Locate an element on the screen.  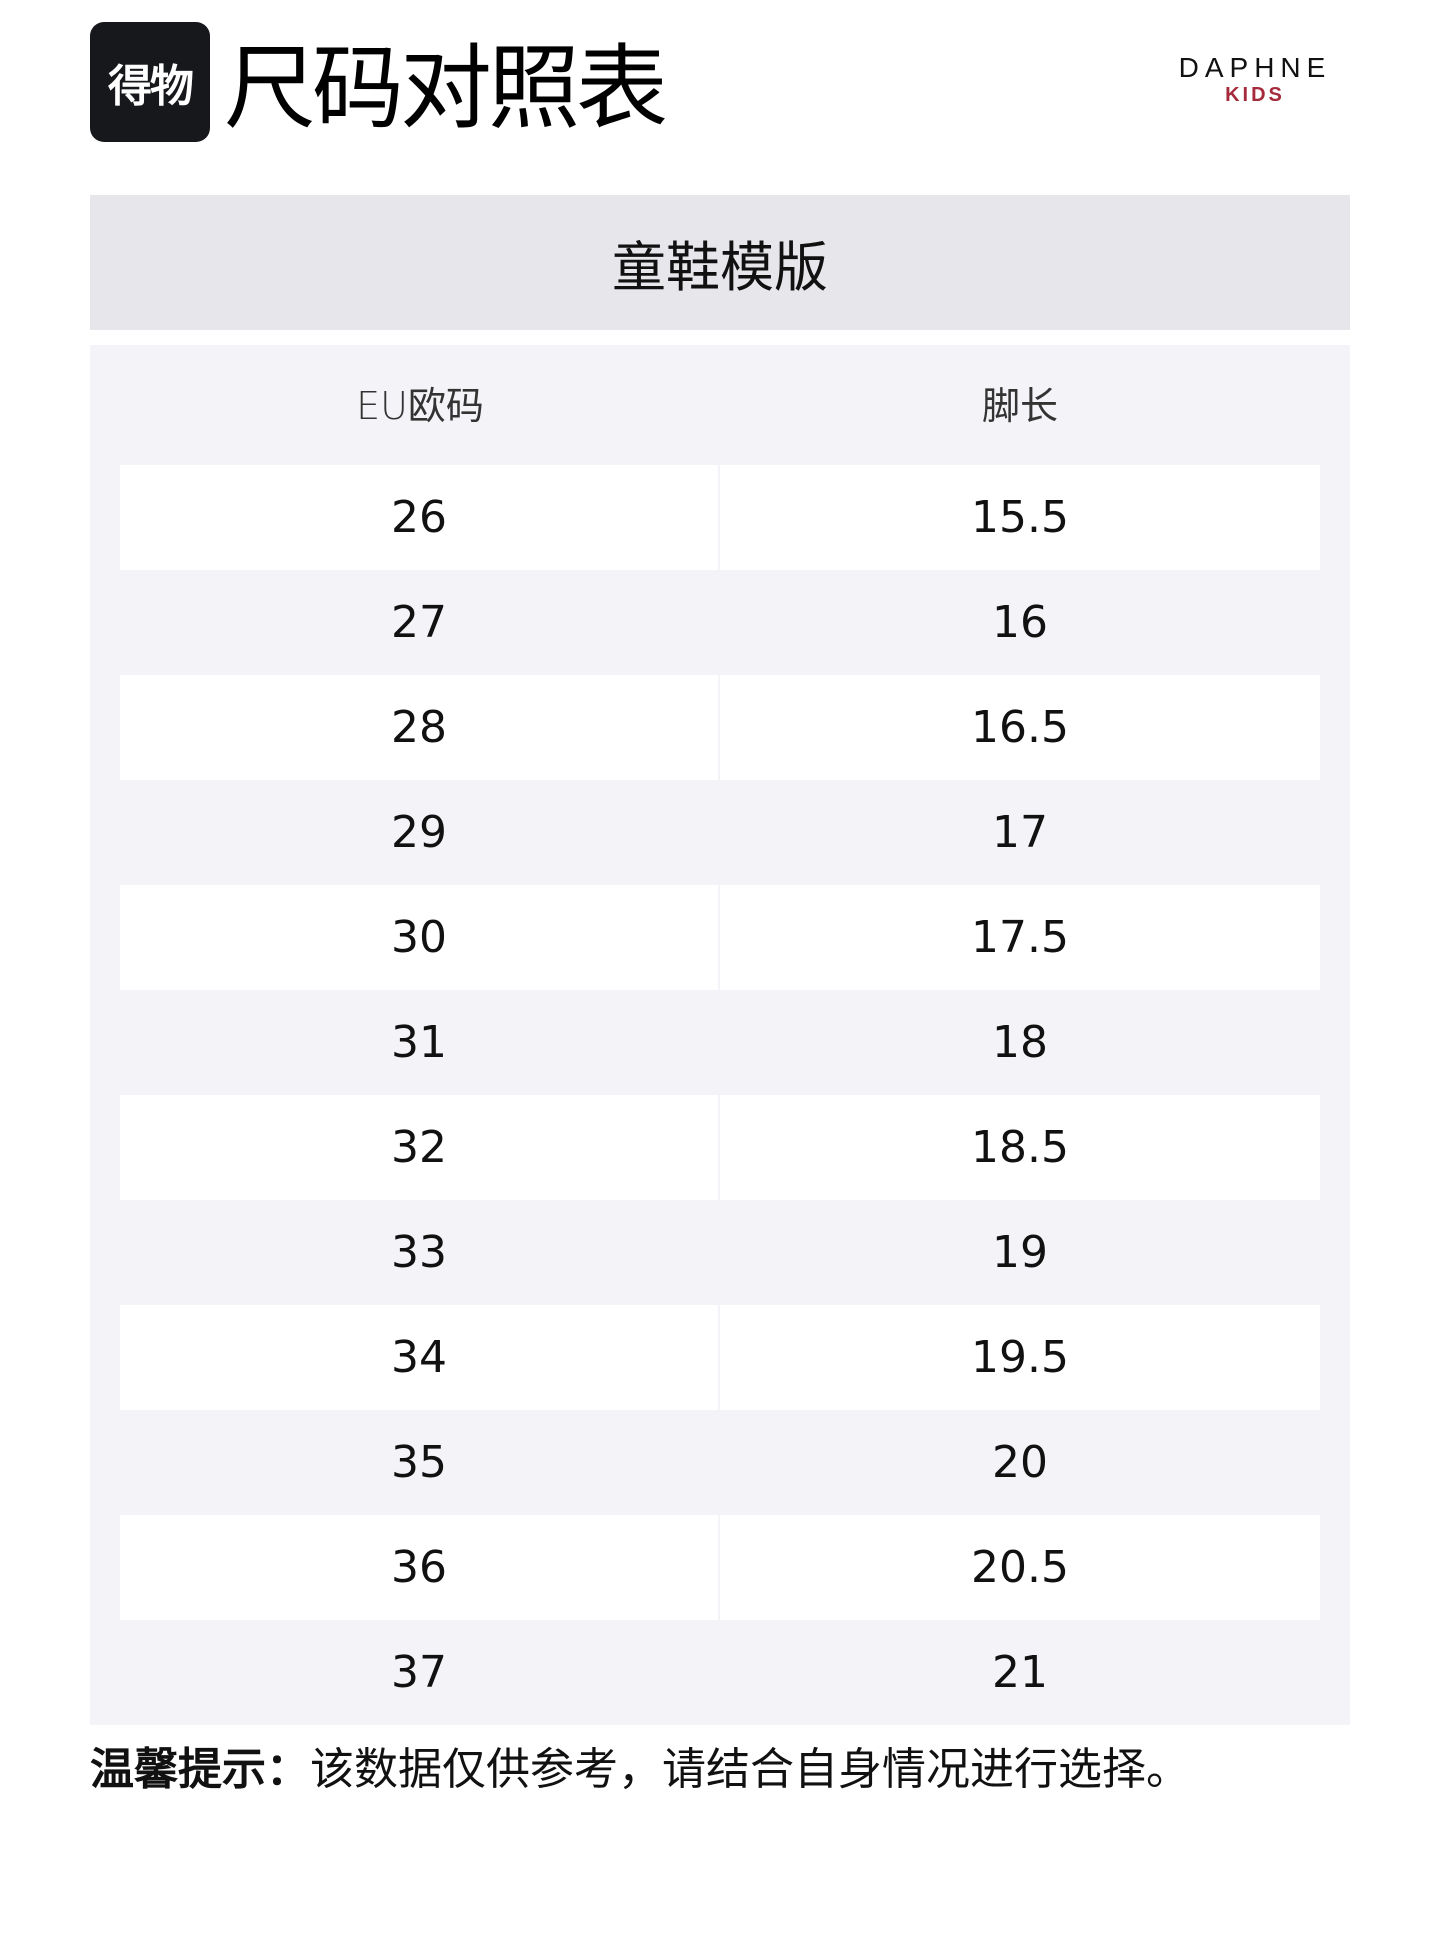
cell-eu-size: 31 is located at coordinates (419, 1042).